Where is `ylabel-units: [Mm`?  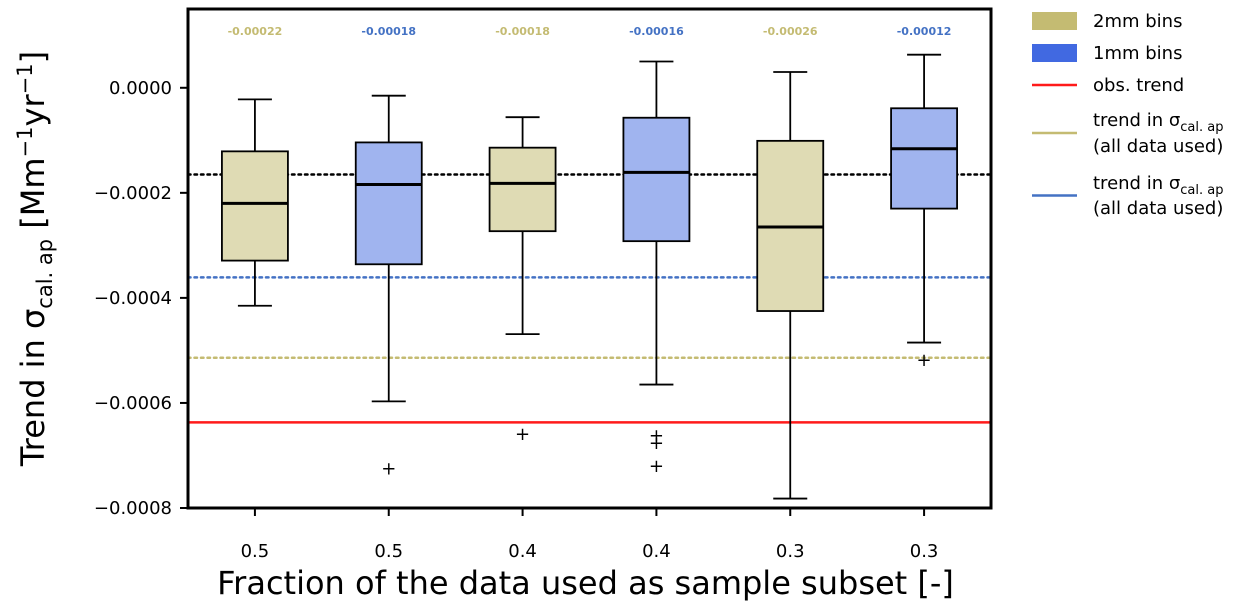
ylabel-units: [Mm is located at coordinates (33, 197).